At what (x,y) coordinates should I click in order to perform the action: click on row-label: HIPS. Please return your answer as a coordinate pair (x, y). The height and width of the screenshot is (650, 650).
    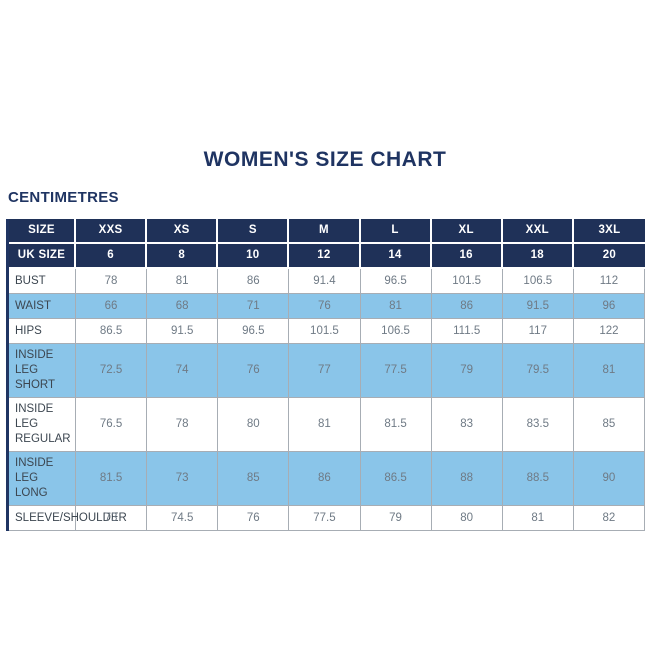
    Looking at the image, I should click on (42, 331).